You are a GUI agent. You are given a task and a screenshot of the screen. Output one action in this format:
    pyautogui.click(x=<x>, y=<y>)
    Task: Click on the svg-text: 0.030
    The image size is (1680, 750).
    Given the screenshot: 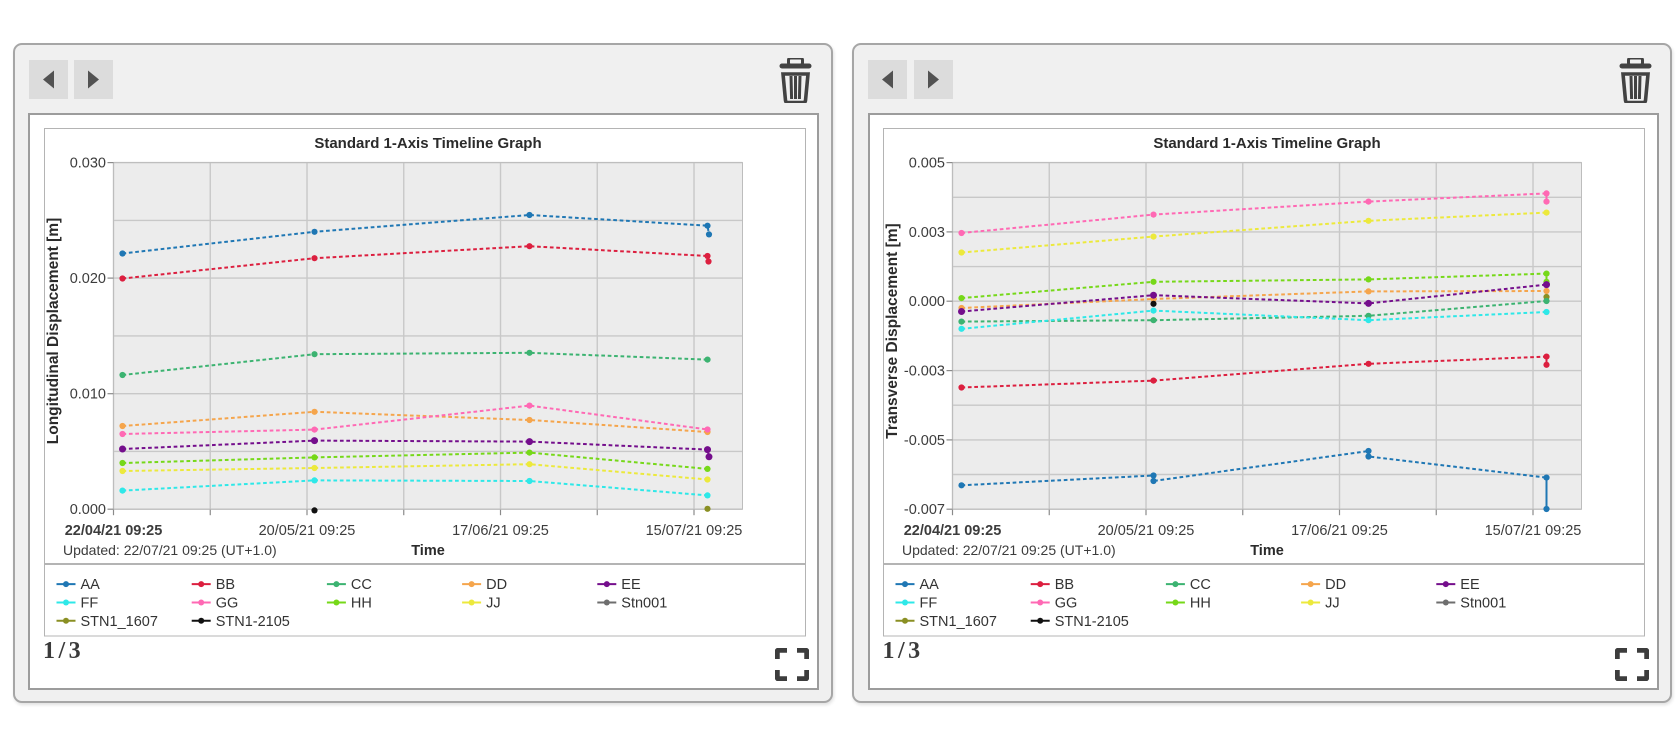 What is the action you would take?
    pyautogui.click(x=87, y=164)
    